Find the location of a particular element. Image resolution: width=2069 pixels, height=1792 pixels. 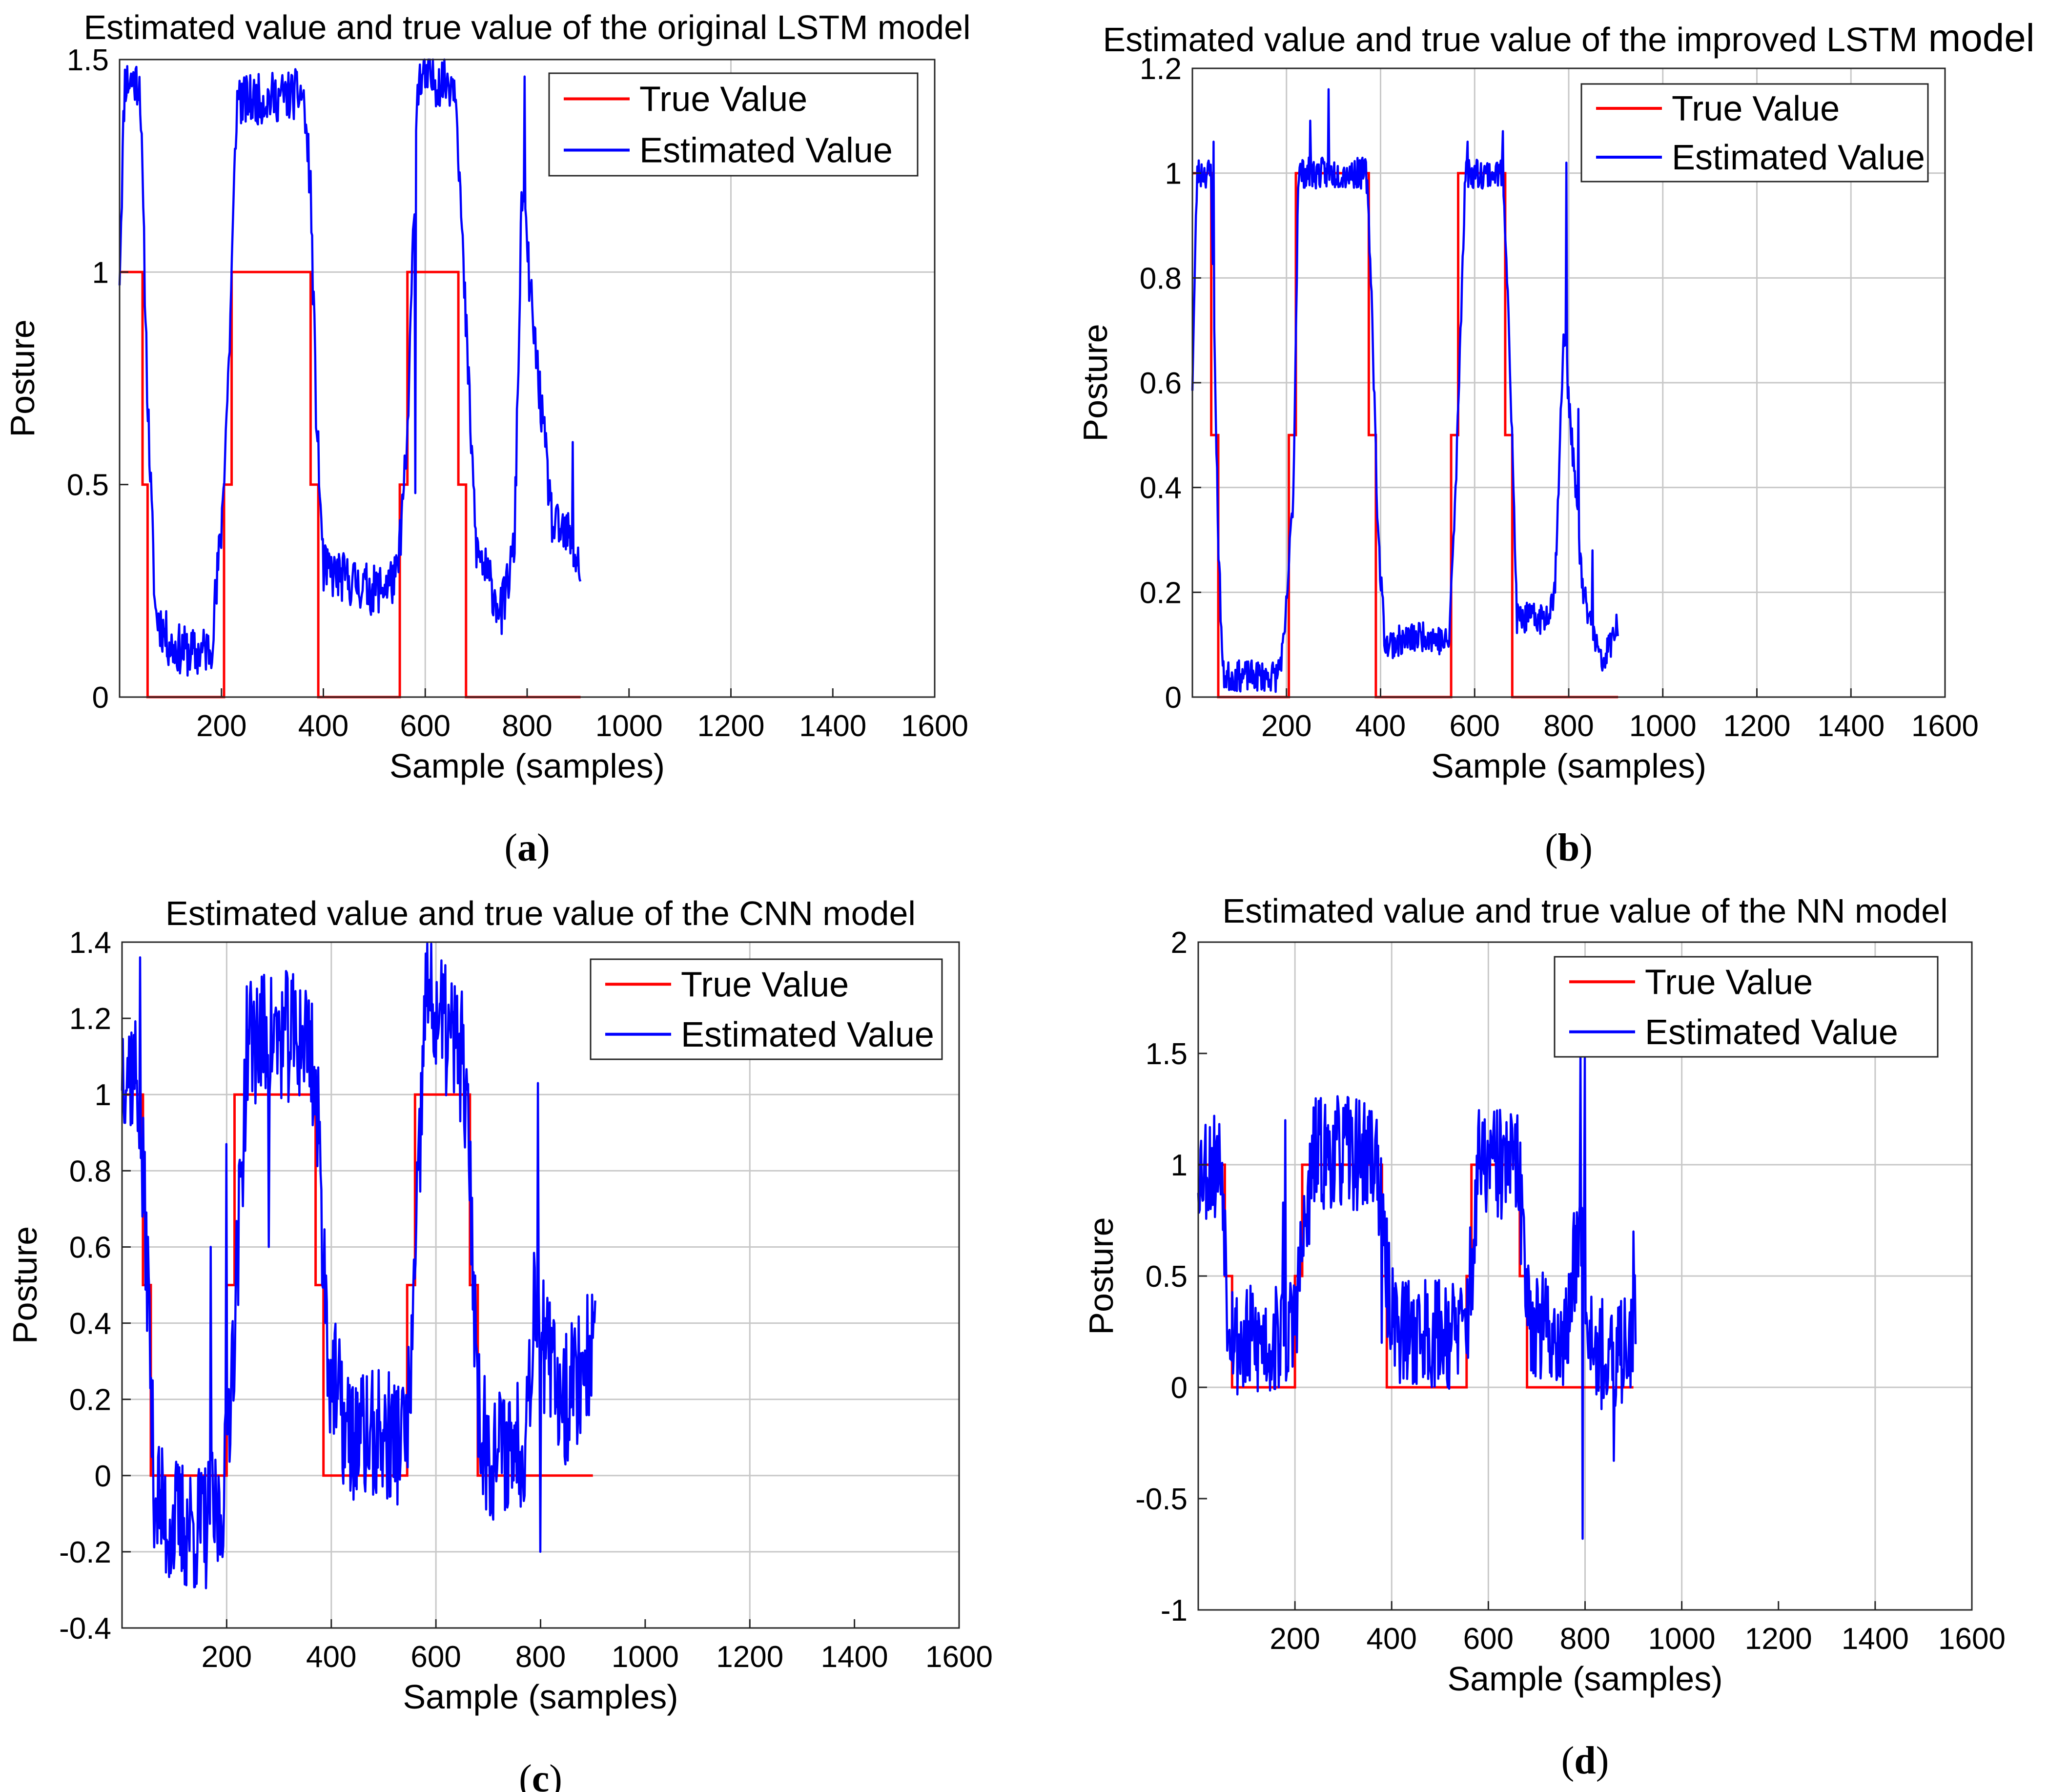

chart-title-suffix: model is located at coordinates (1981, 38).